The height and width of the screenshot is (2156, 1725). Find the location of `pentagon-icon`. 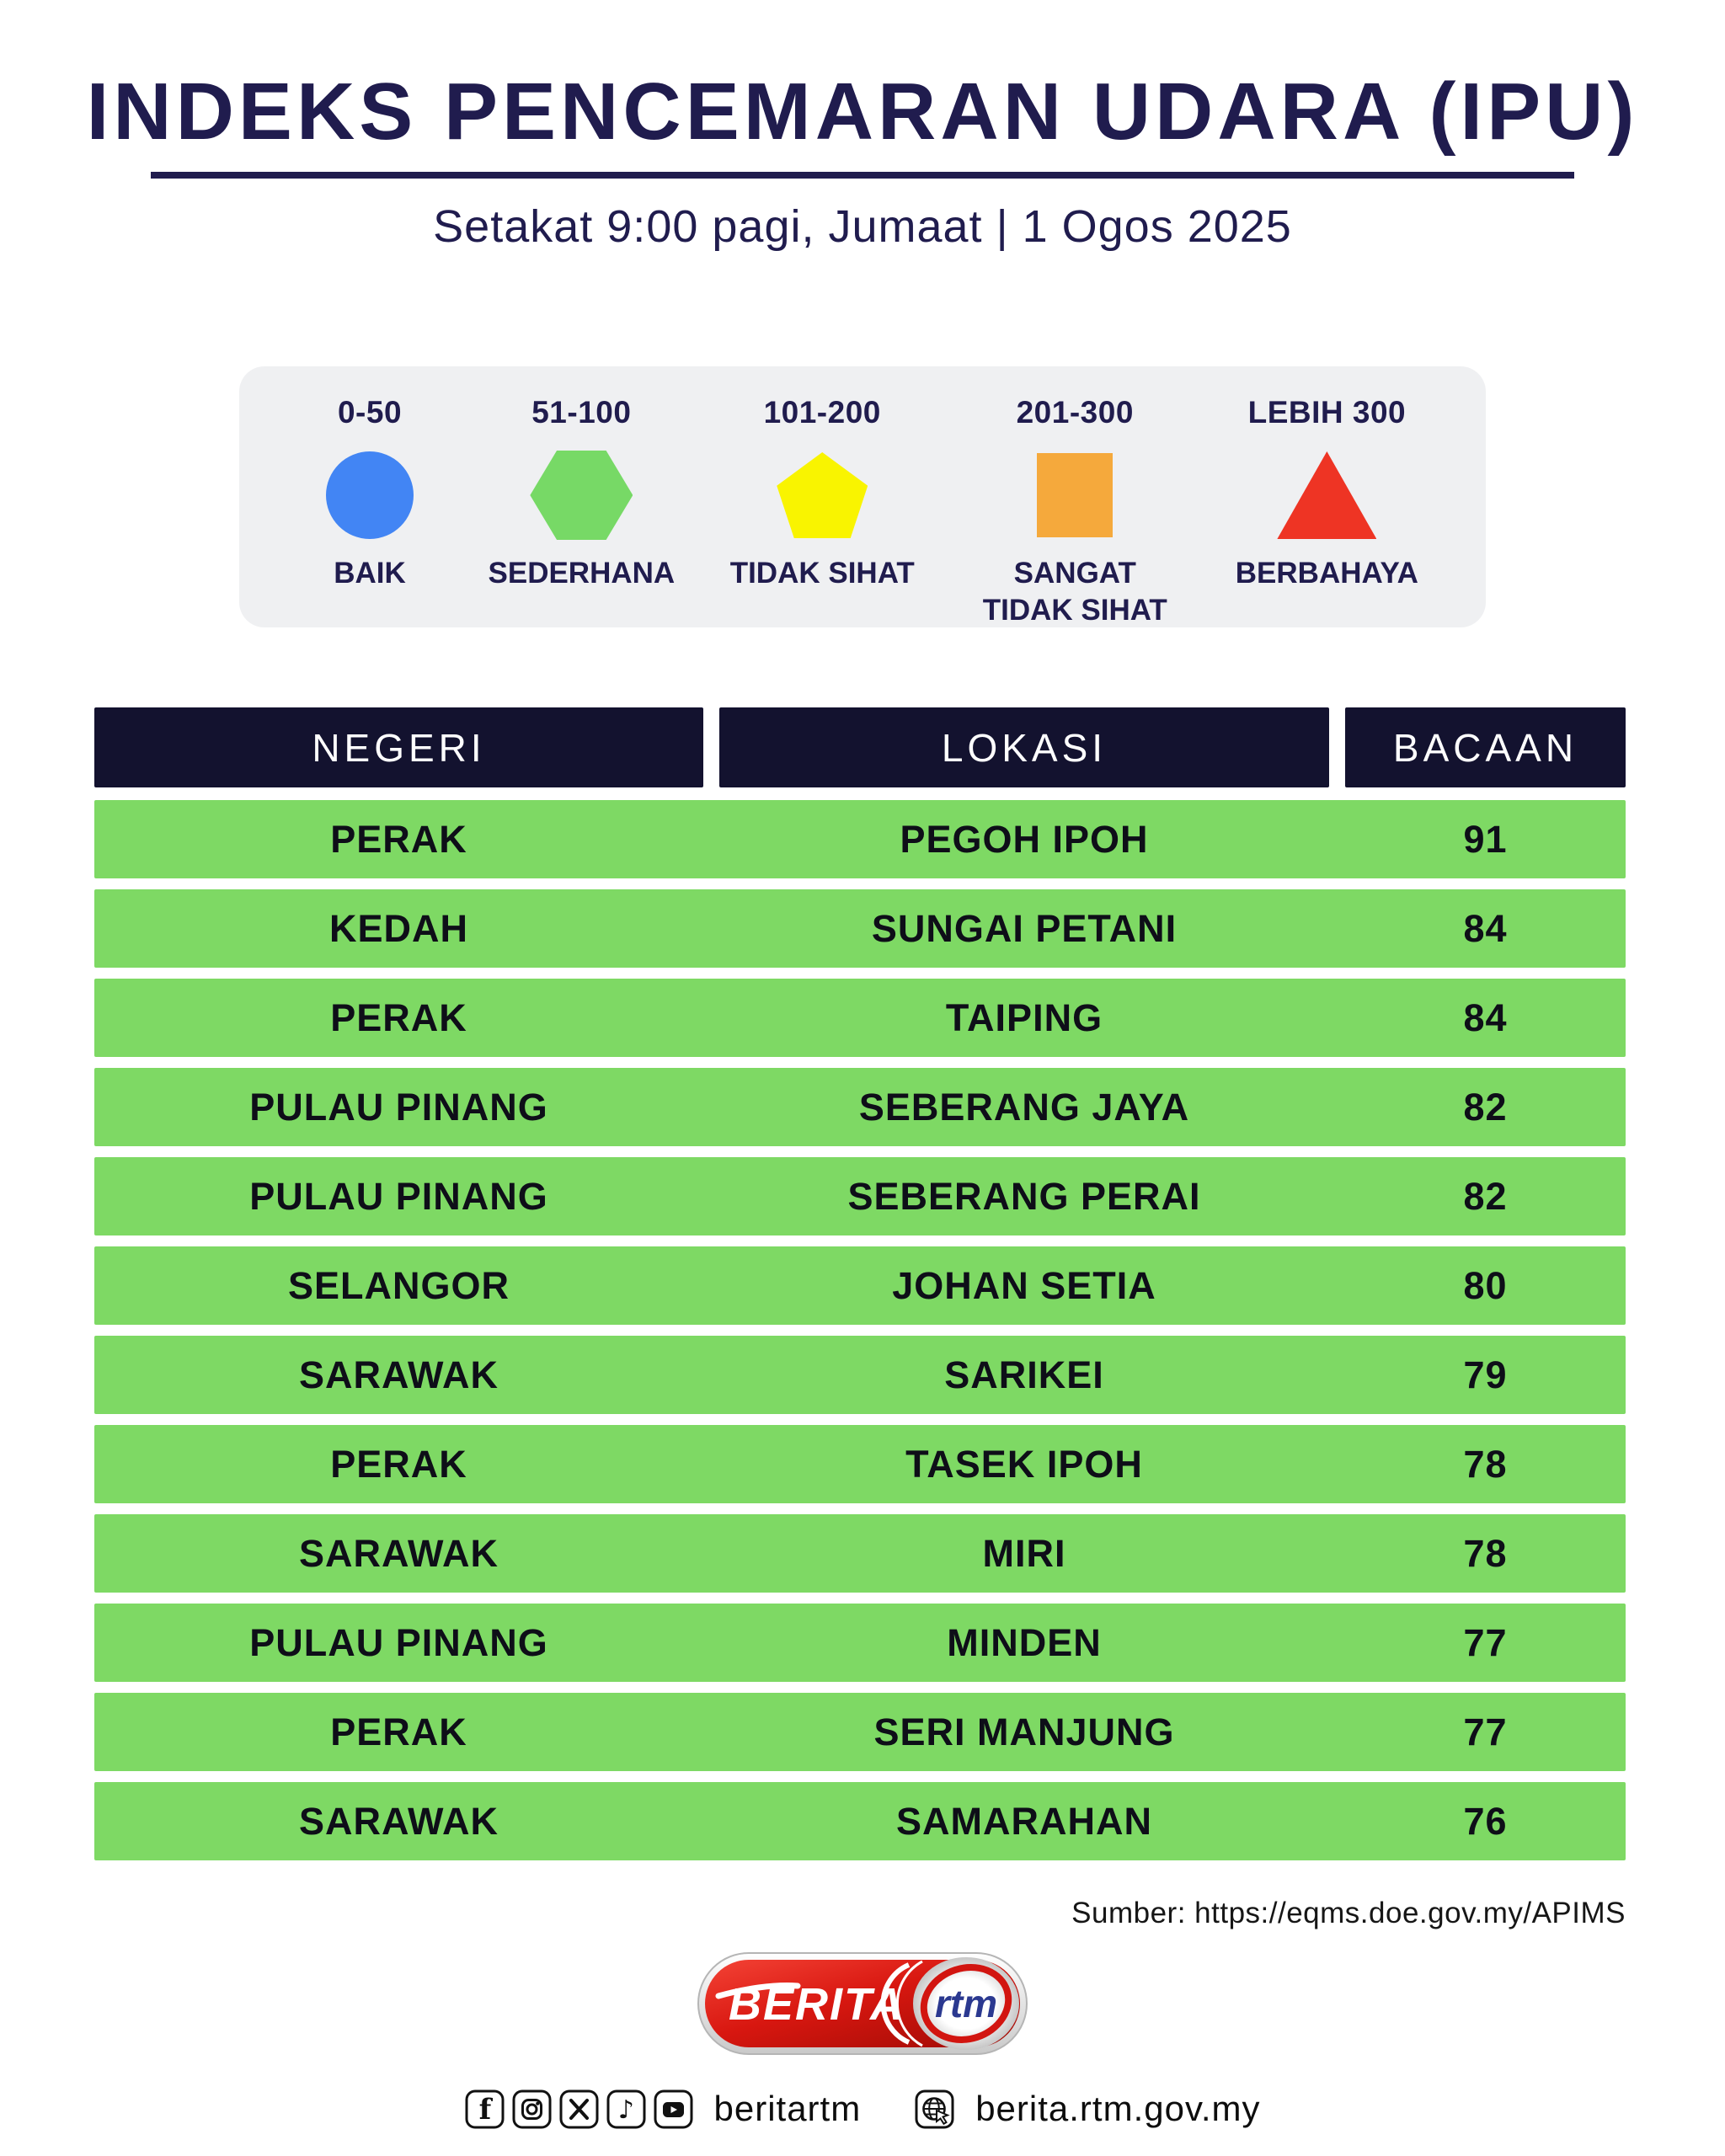

pentagon-icon is located at coordinates (822, 495).